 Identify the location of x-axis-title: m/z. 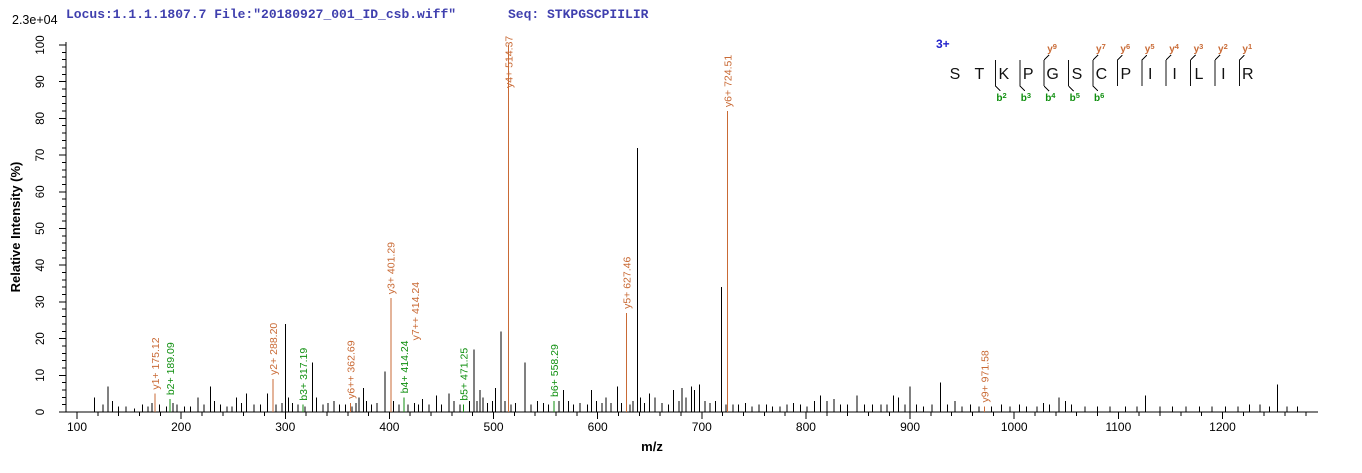
(652, 446).